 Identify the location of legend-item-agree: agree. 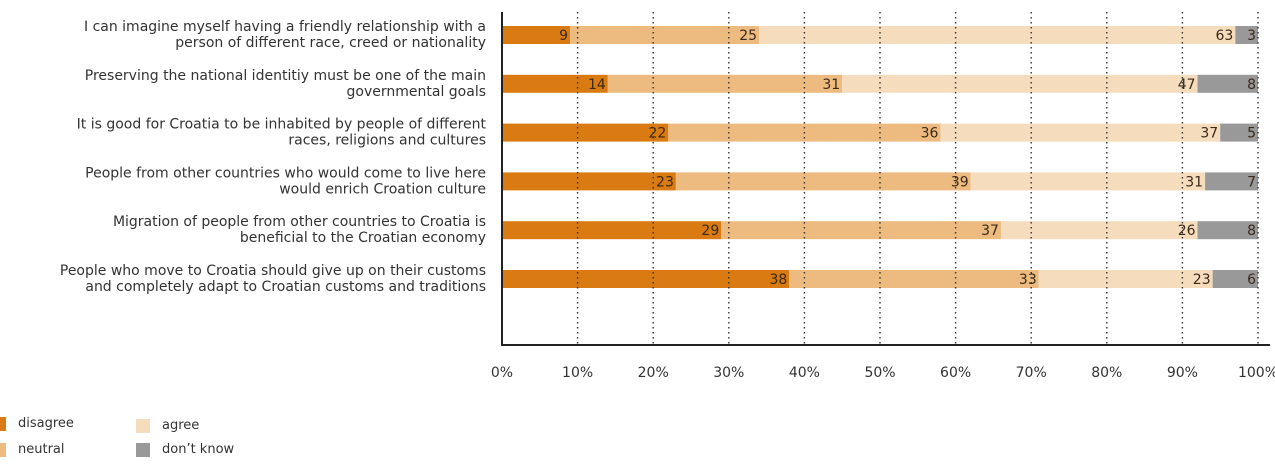
(167, 425).